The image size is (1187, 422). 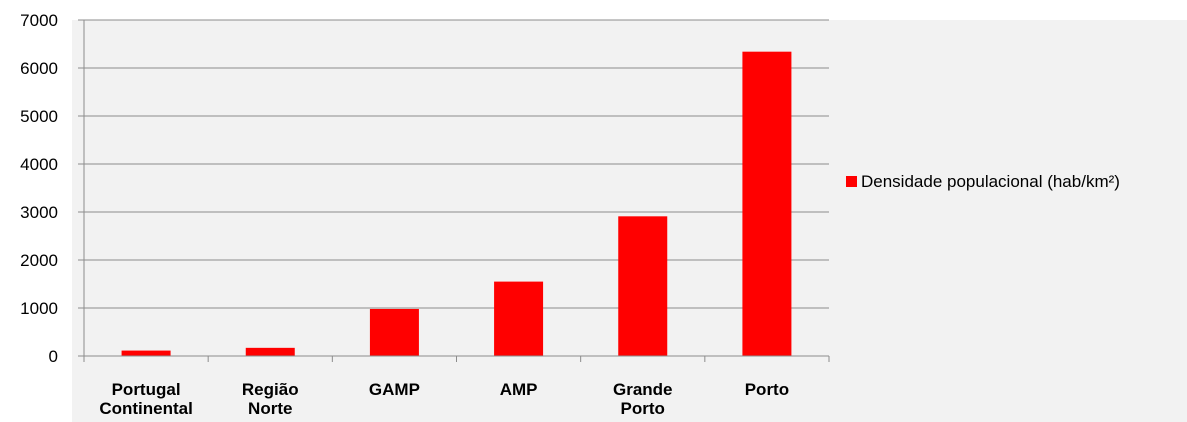 What do you see at coordinates (39, 260) in the screenshot?
I see `y-tick-label: 2000` at bounding box center [39, 260].